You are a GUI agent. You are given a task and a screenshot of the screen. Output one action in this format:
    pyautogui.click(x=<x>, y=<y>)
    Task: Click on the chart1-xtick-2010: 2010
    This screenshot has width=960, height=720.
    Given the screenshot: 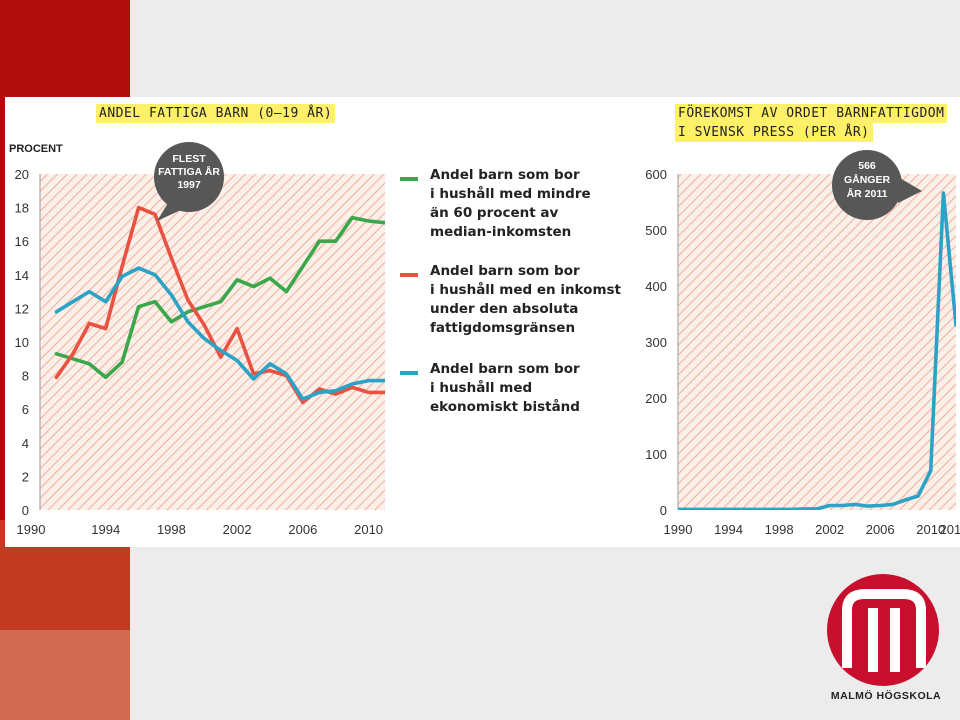 What is the action you would take?
    pyautogui.click(x=368, y=529)
    